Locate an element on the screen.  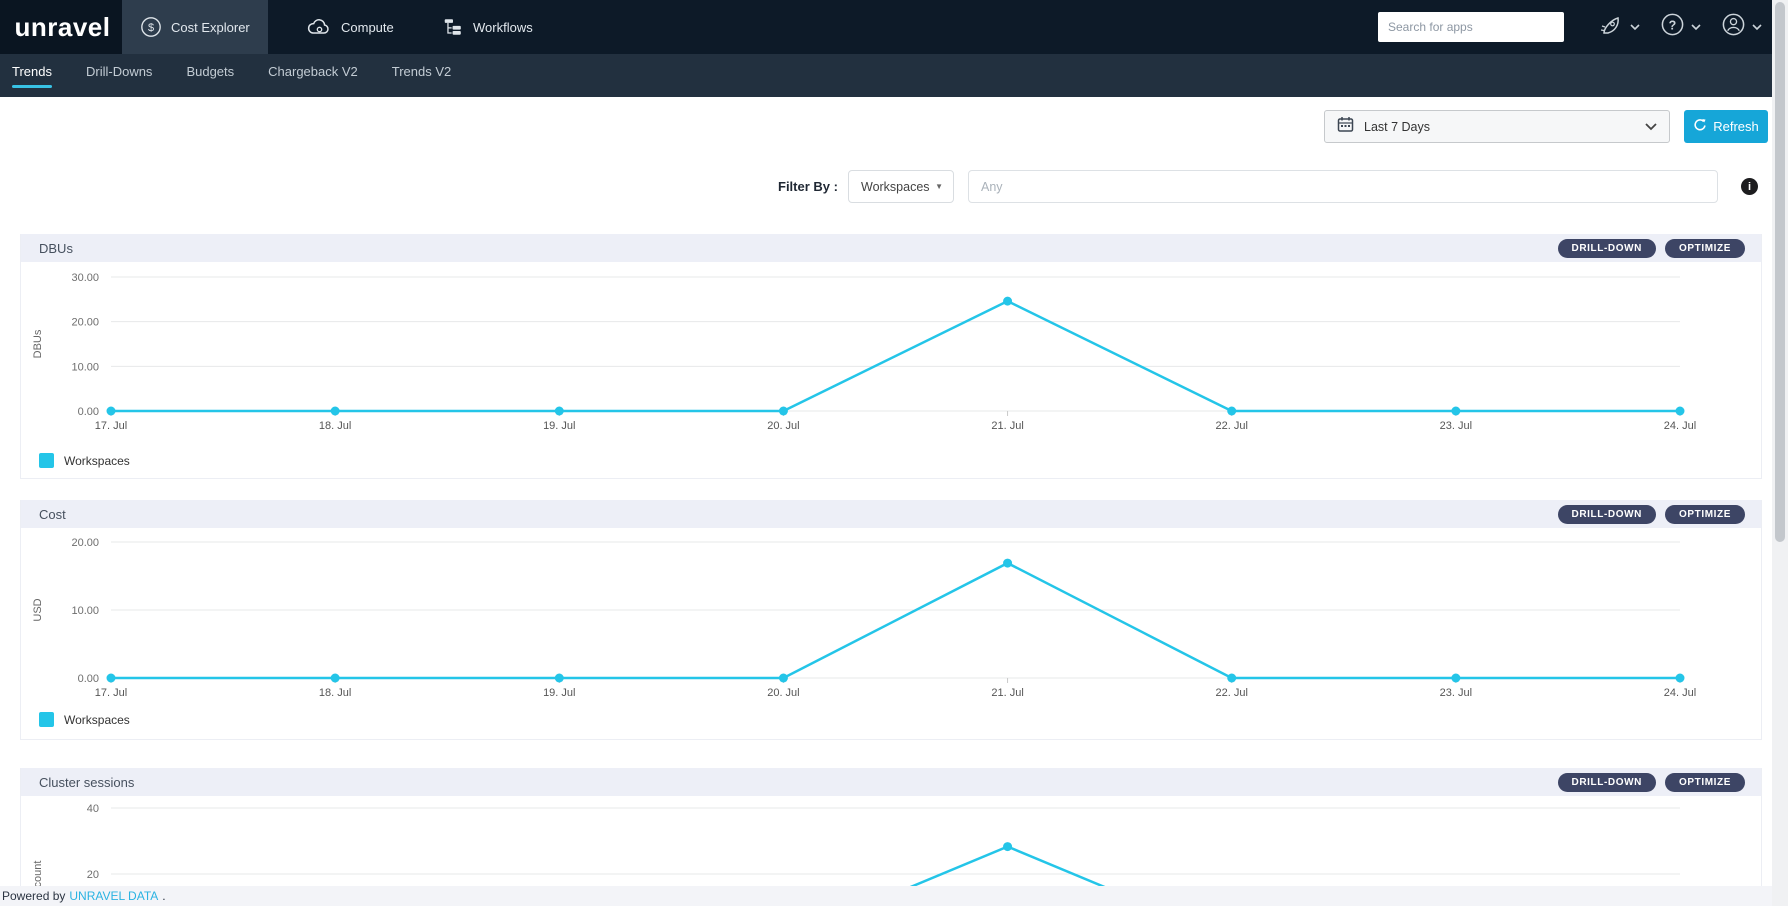
help-icon: ? is located at coordinates (1672, 27).